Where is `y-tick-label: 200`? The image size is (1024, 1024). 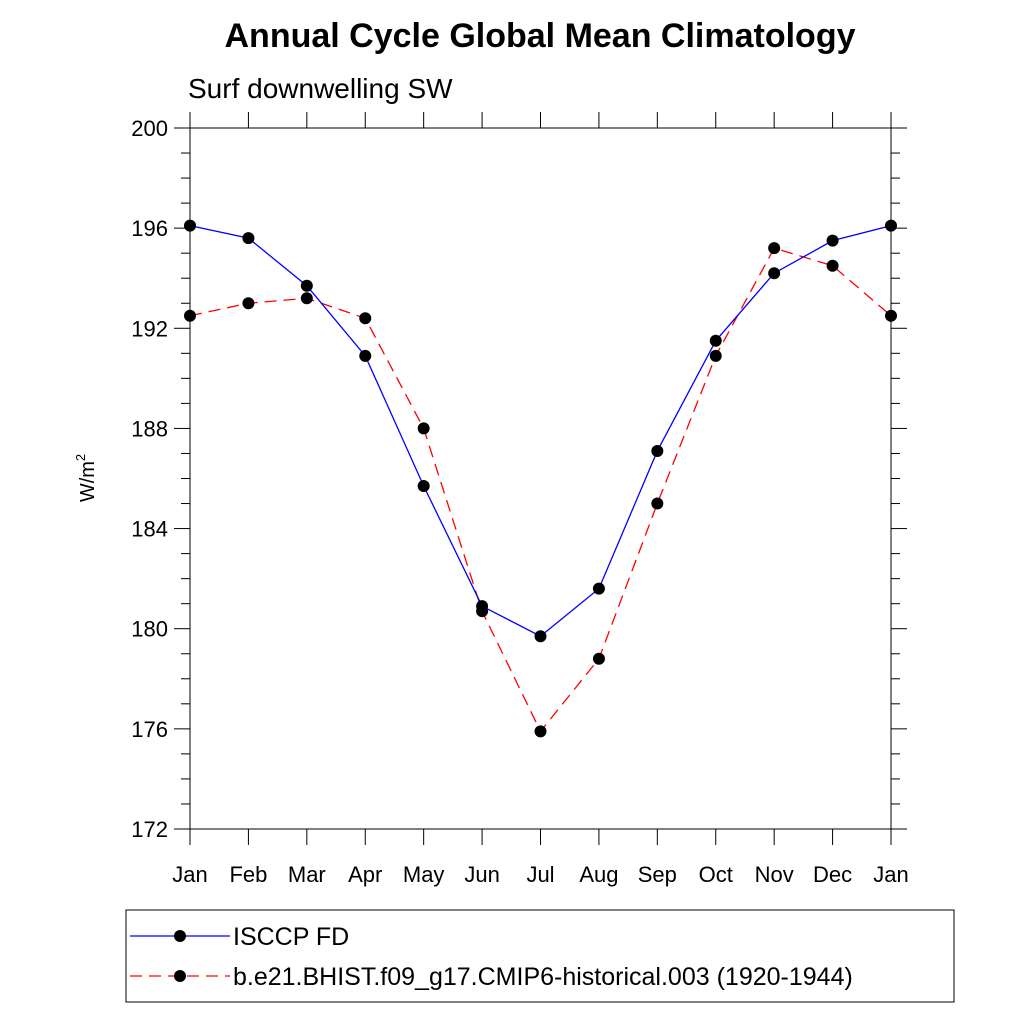 y-tick-label: 200 is located at coordinates (149, 128).